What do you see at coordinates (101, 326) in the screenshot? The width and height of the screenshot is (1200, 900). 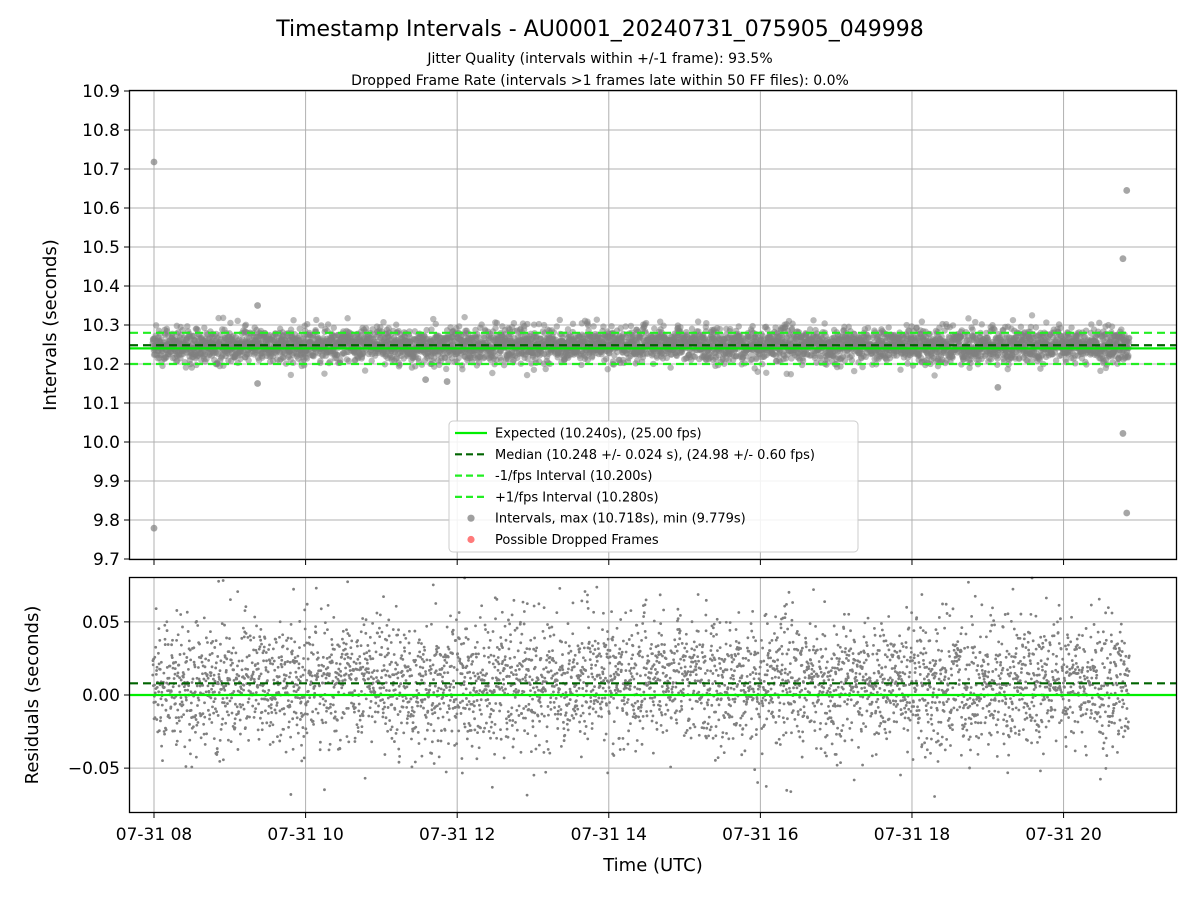 I see `top-y-tick-label: 10.3` at bounding box center [101, 326].